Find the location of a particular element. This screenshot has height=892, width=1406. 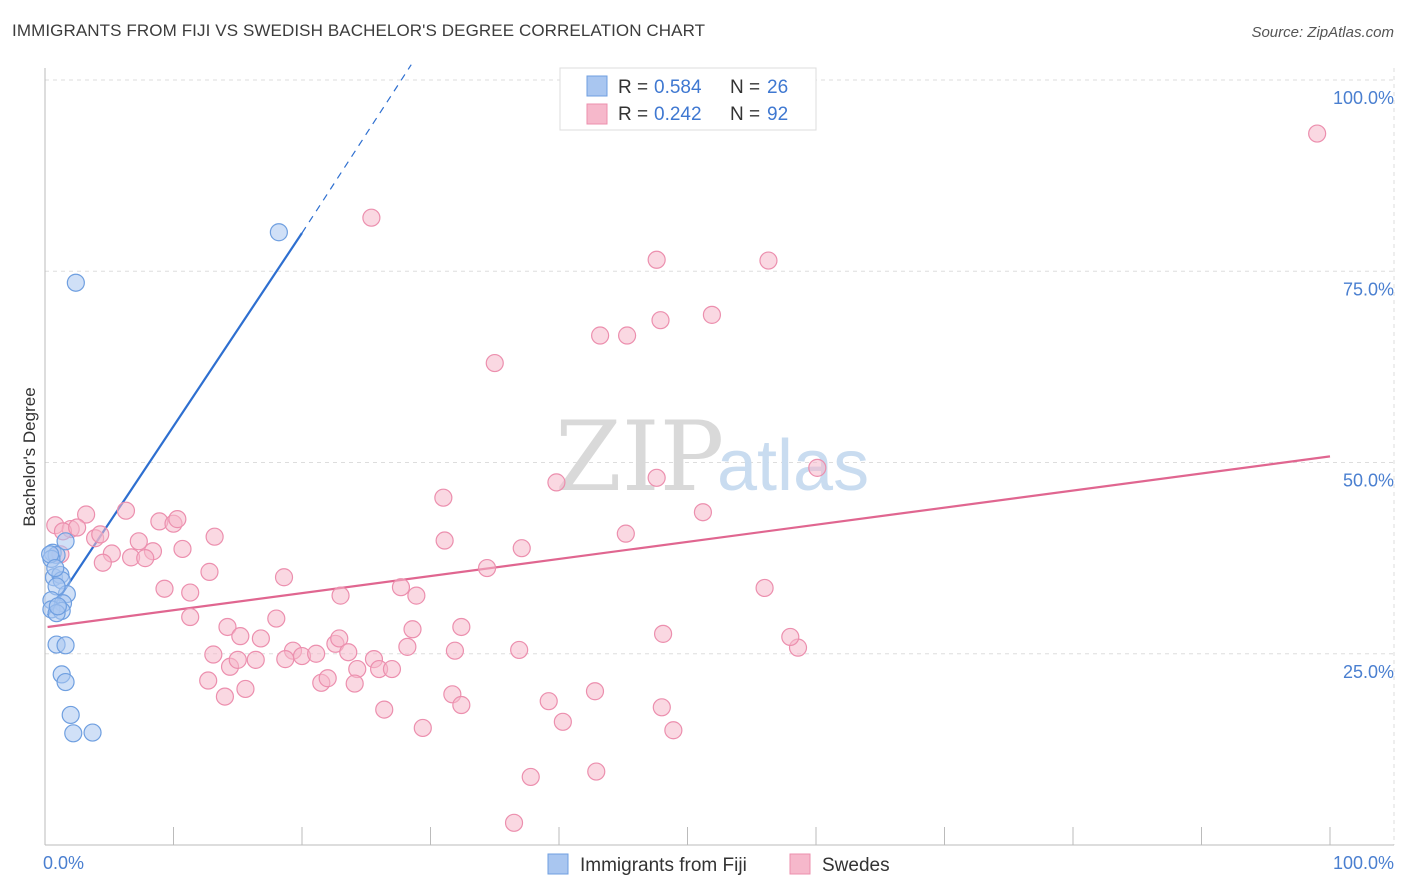

chart-source: Source: ZipAtlas.com is located at coordinates (1322, 32).